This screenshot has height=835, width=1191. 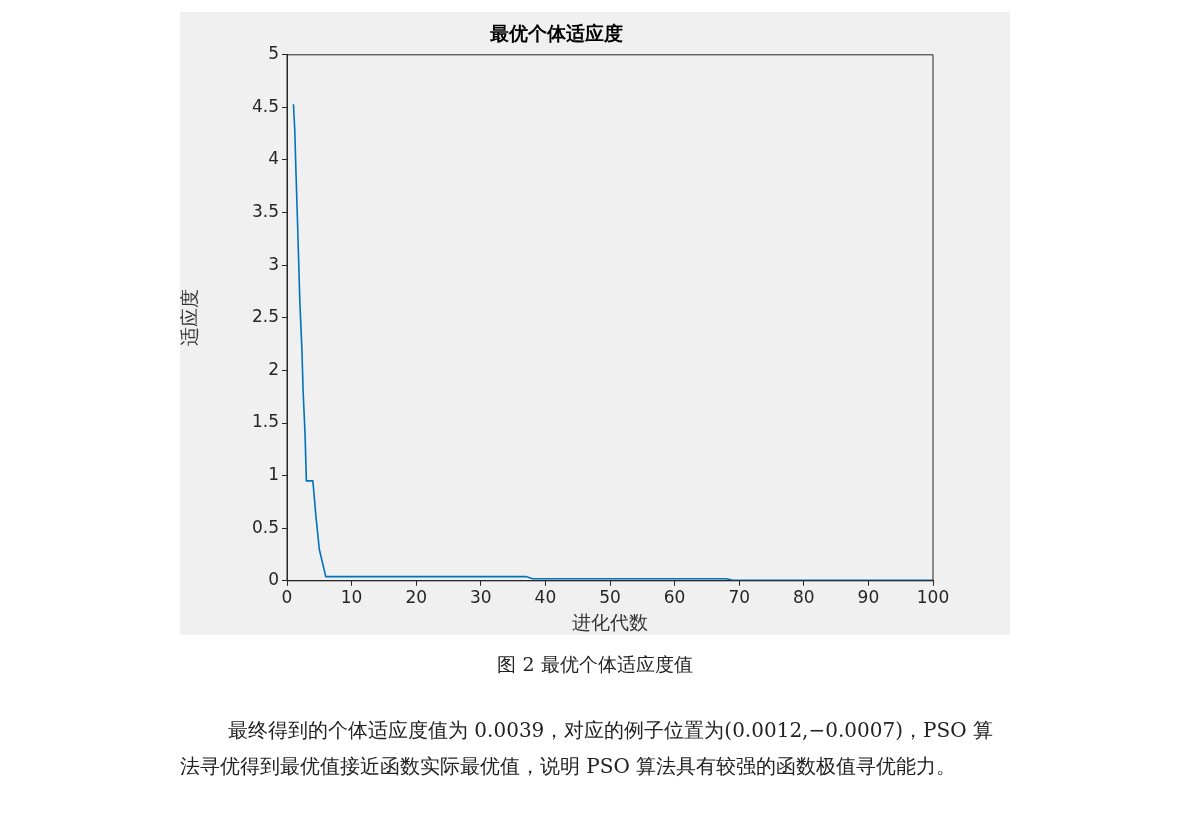 I want to click on y-tick-label: 3, so click(x=273, y=263).